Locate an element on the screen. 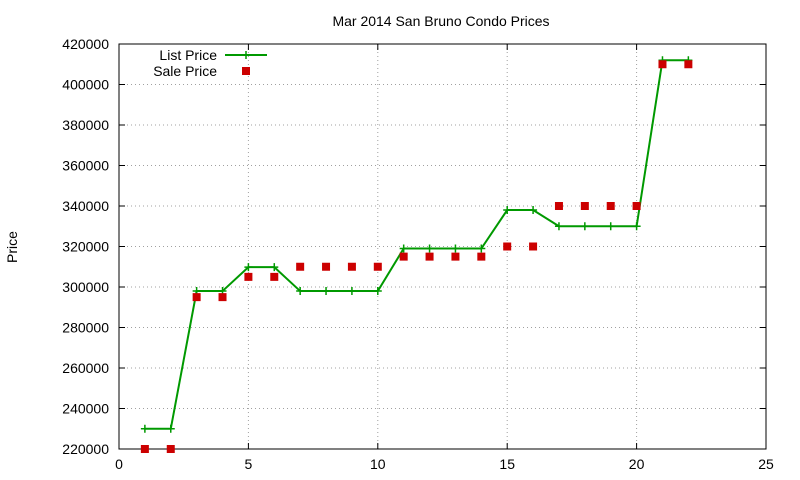  x-tick-label: 10 is located at coordinates (378, 464).